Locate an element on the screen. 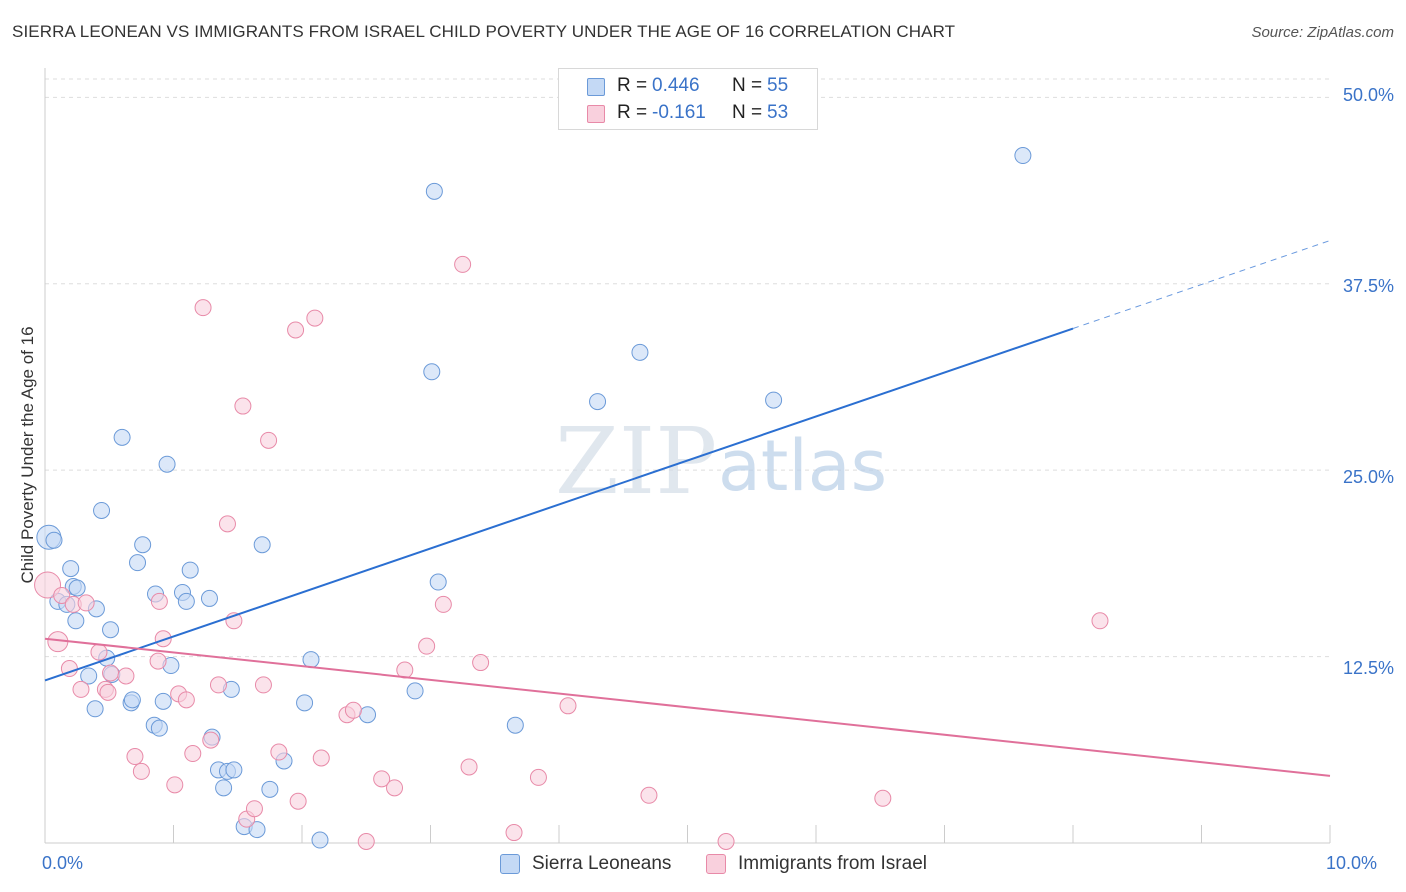 The height and width of the screenshot is (892, 1406). source-label: Source: ZipAtlas.com is located at coordinates (1322, 32).